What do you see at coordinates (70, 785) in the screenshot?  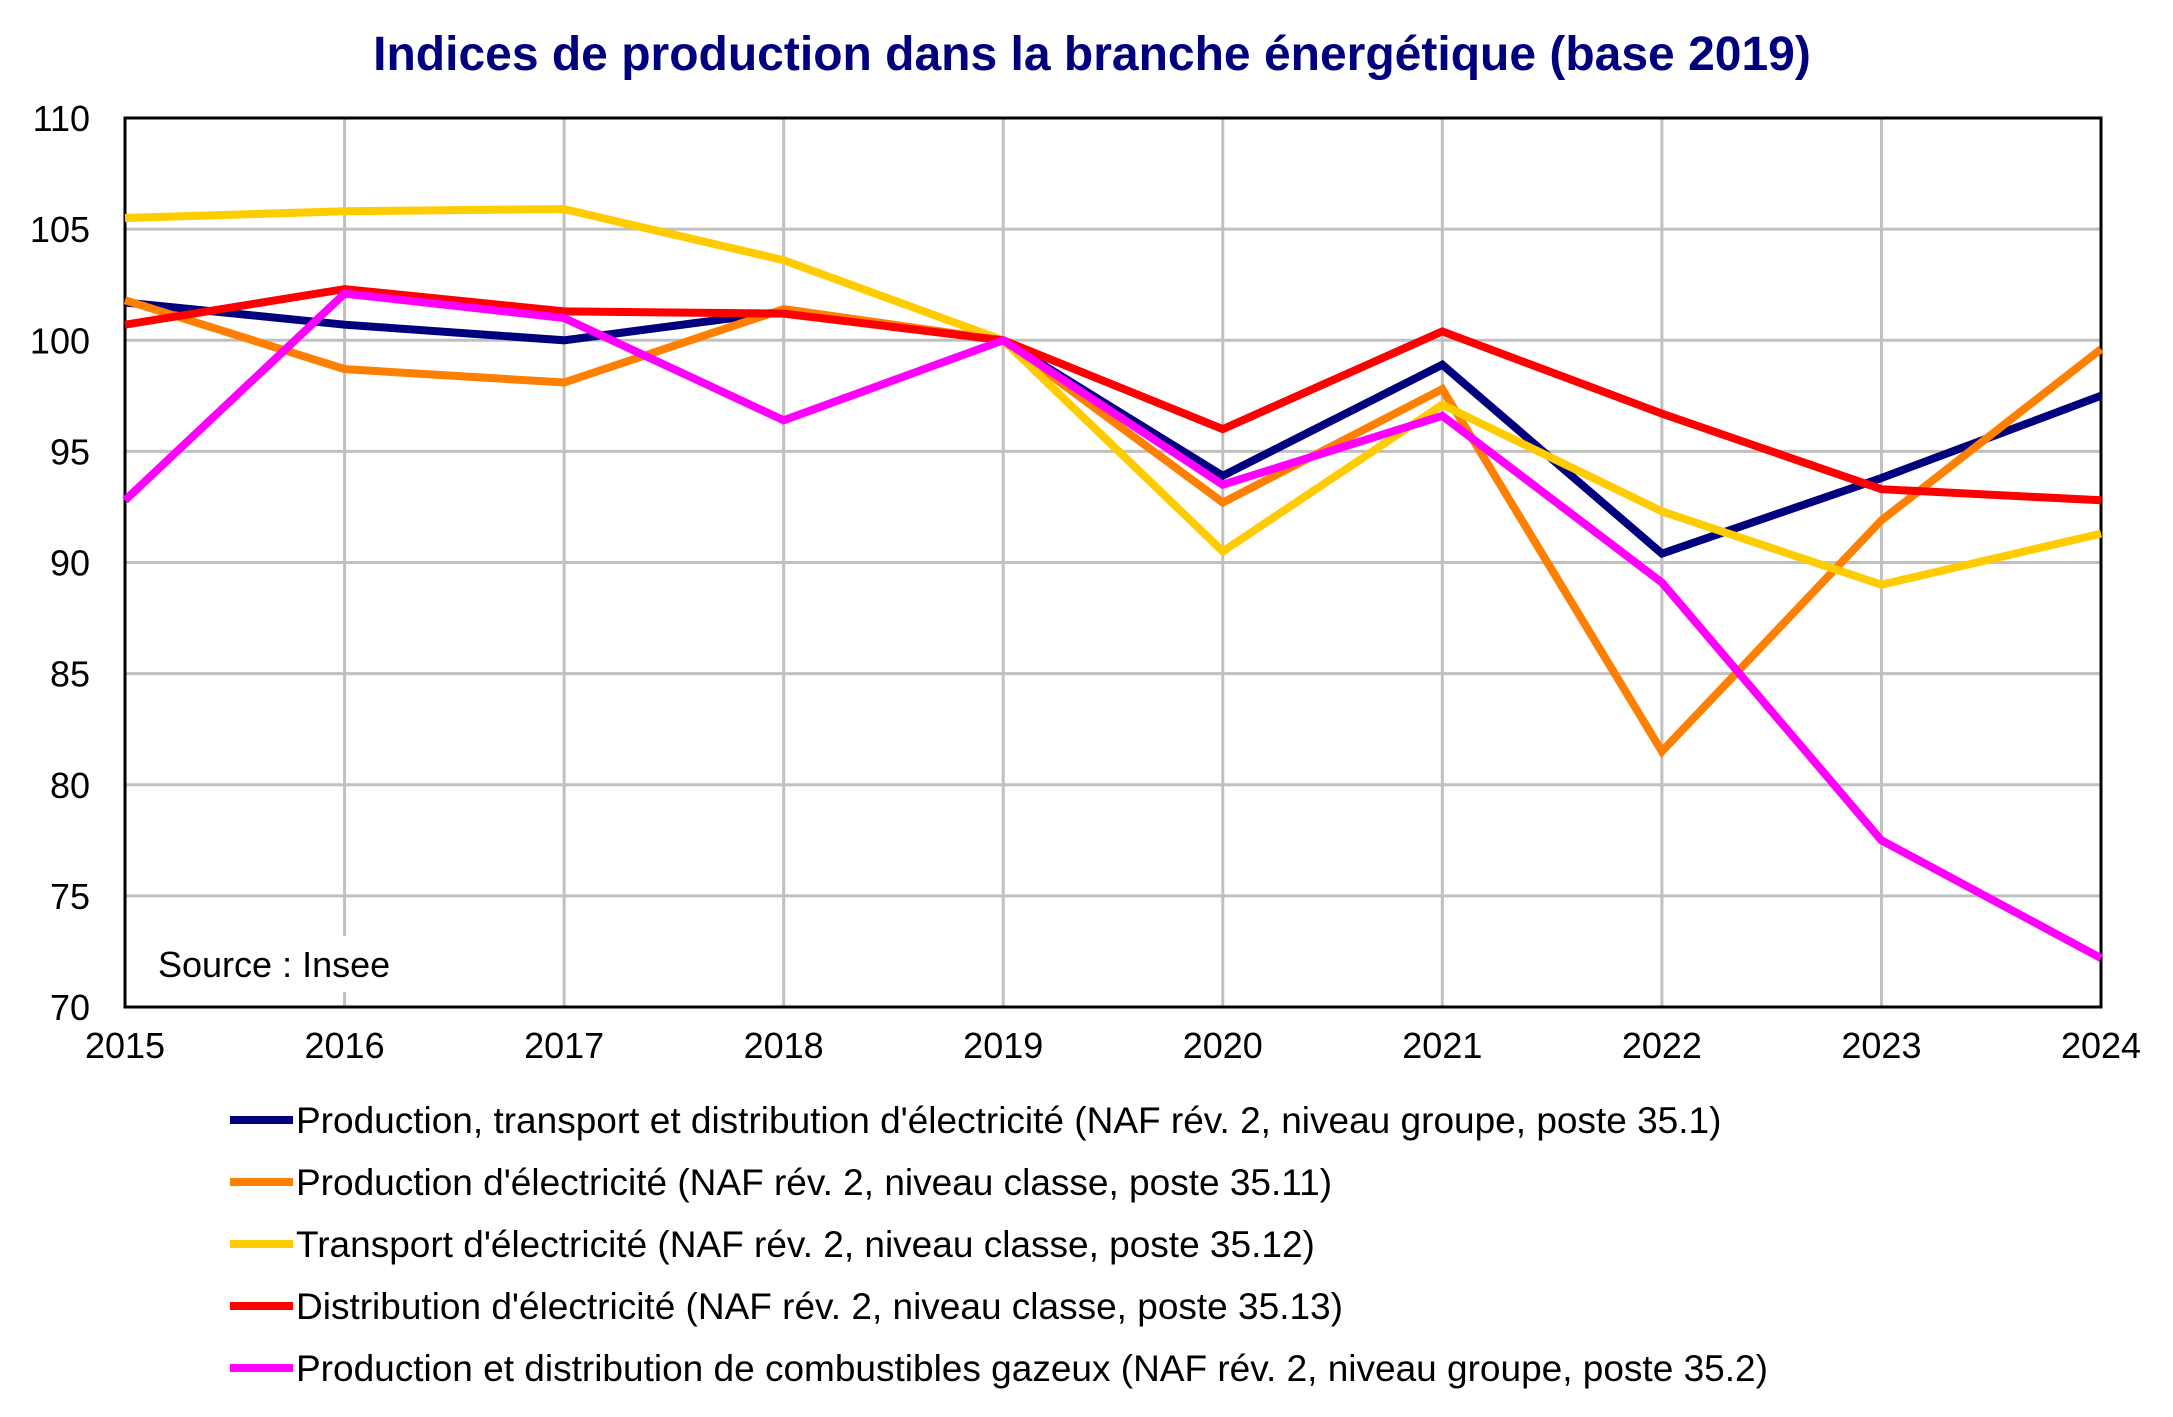 I see `y-tick-label: 80` at bounding box center [70, 785].